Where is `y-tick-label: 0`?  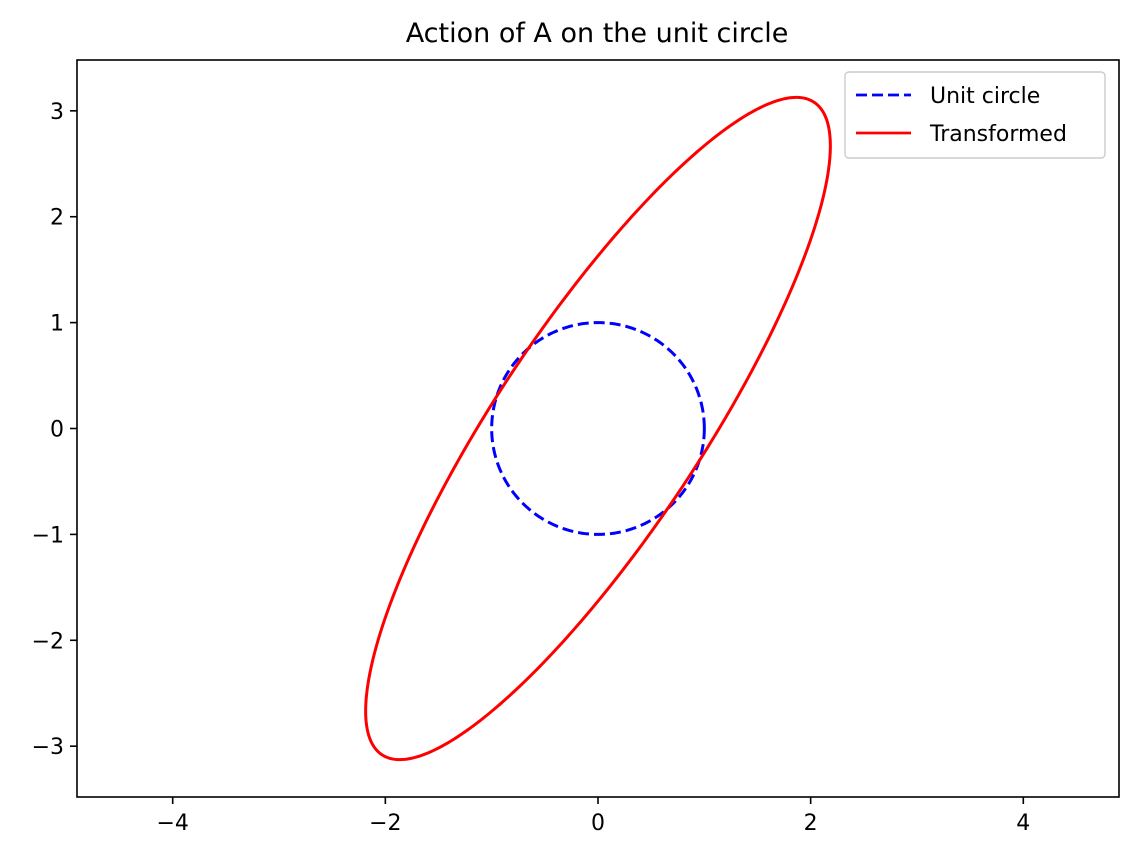
y-tick-label: 0 is located at coordinates (57, 430).